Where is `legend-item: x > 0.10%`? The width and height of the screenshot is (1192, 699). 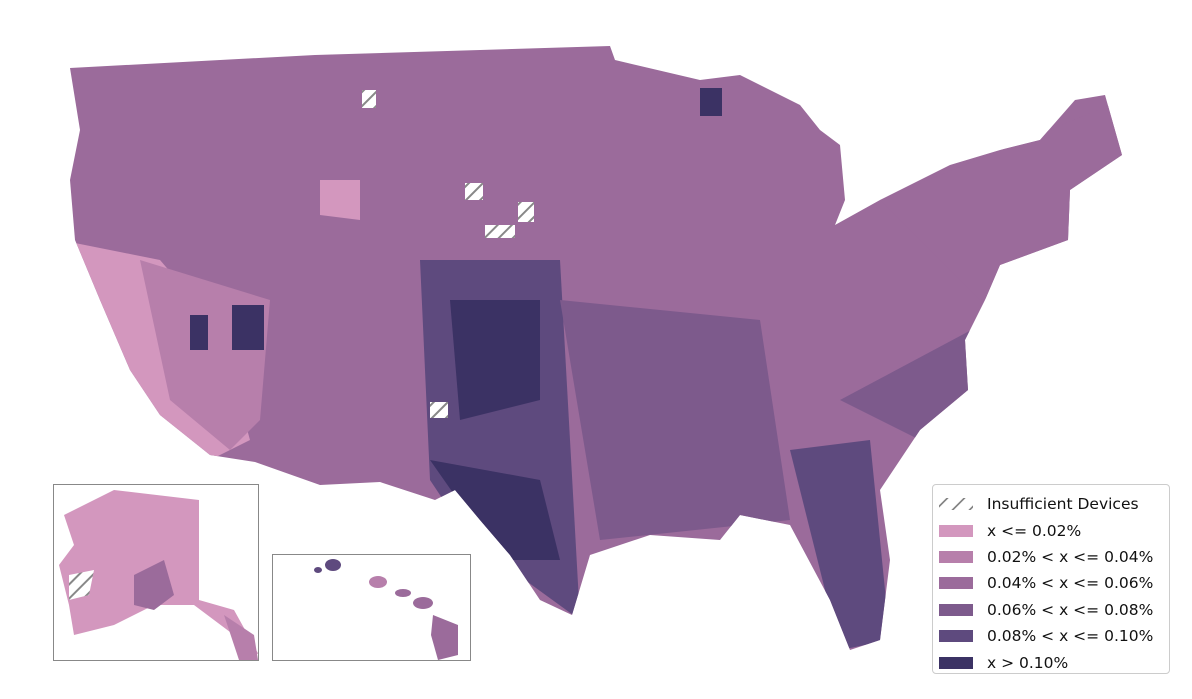 legend-item: x > 0.10% is located at coordinates (1051, 662).